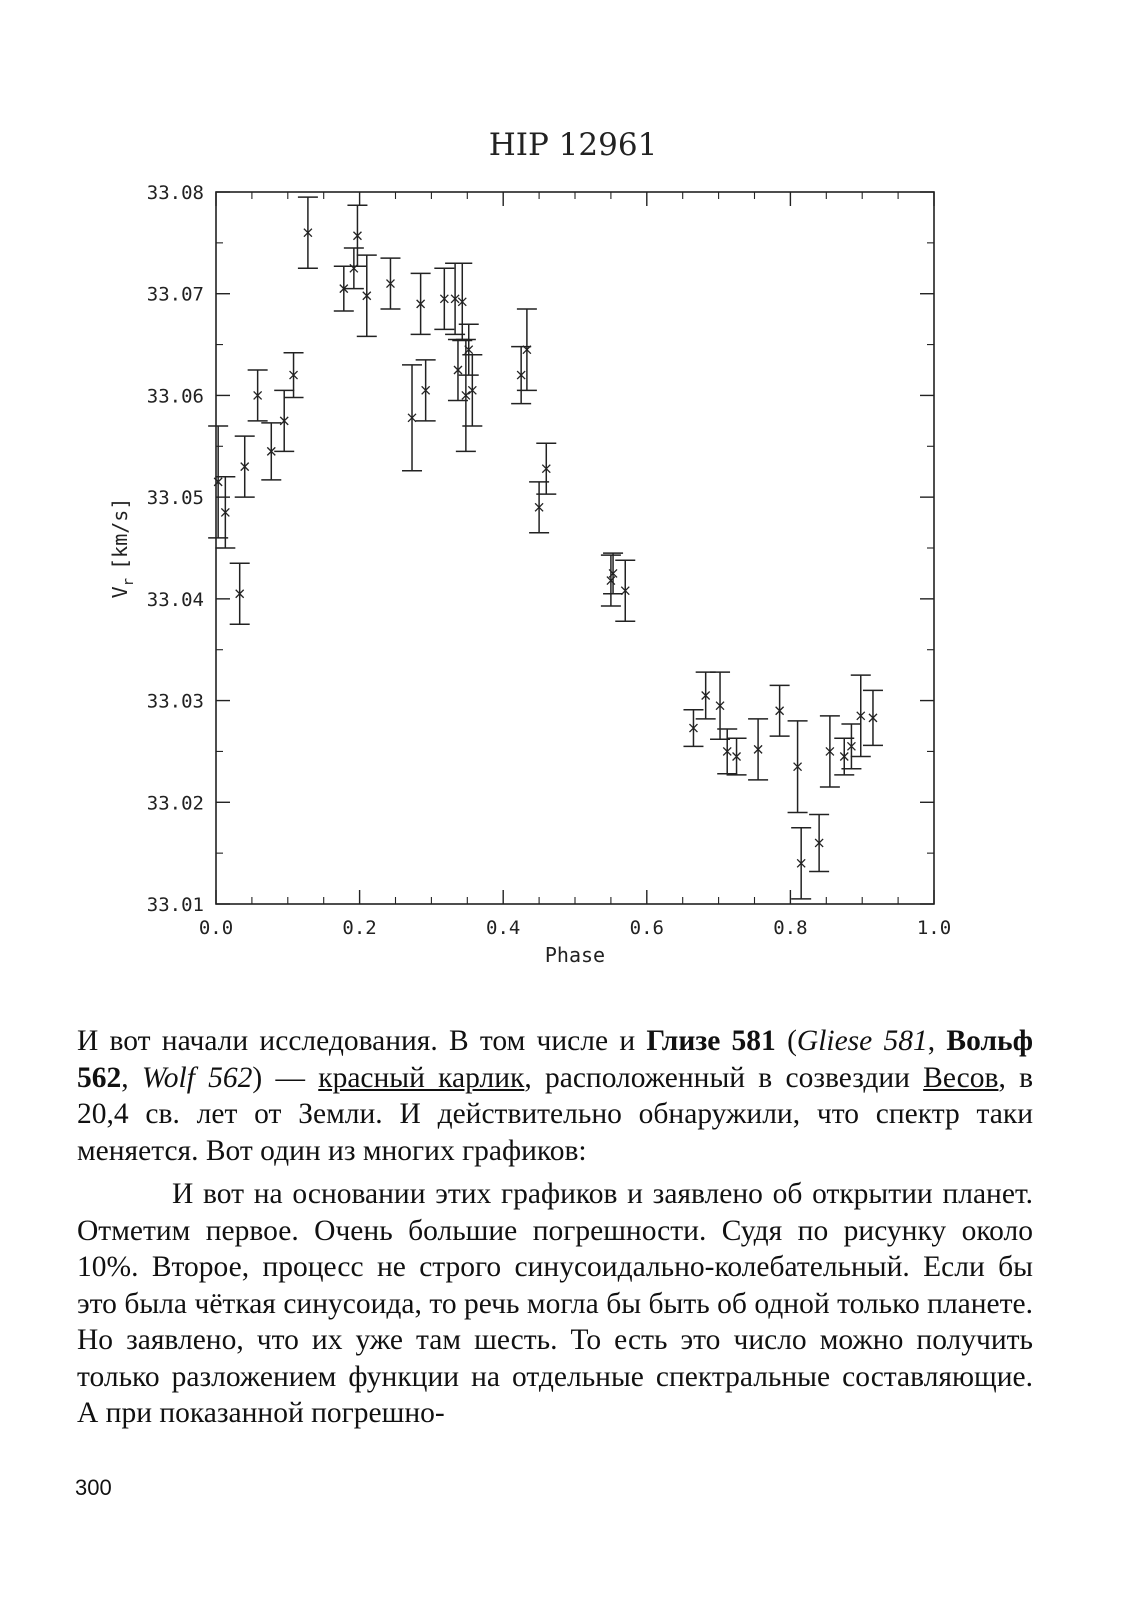 The width and height of the screenshot is (1126, 1600). I want to click on p1-part: ) —, so click(285, 1077).